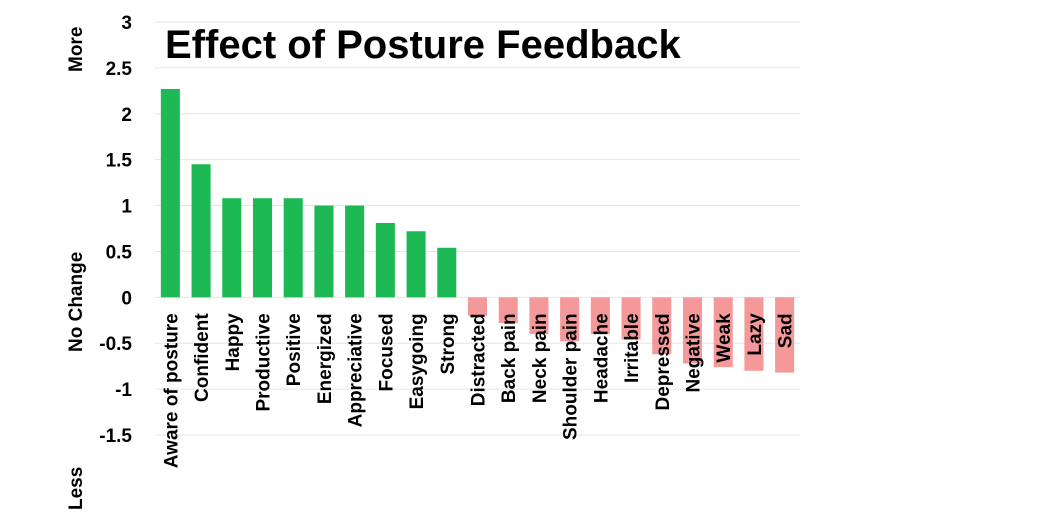 Image resolution: width=1060 pixels, height=517 pixels. What do you see at coordinates (294, 349) in the screenshot?
I see `category-label: Positive` at bounding box center [294, 349].